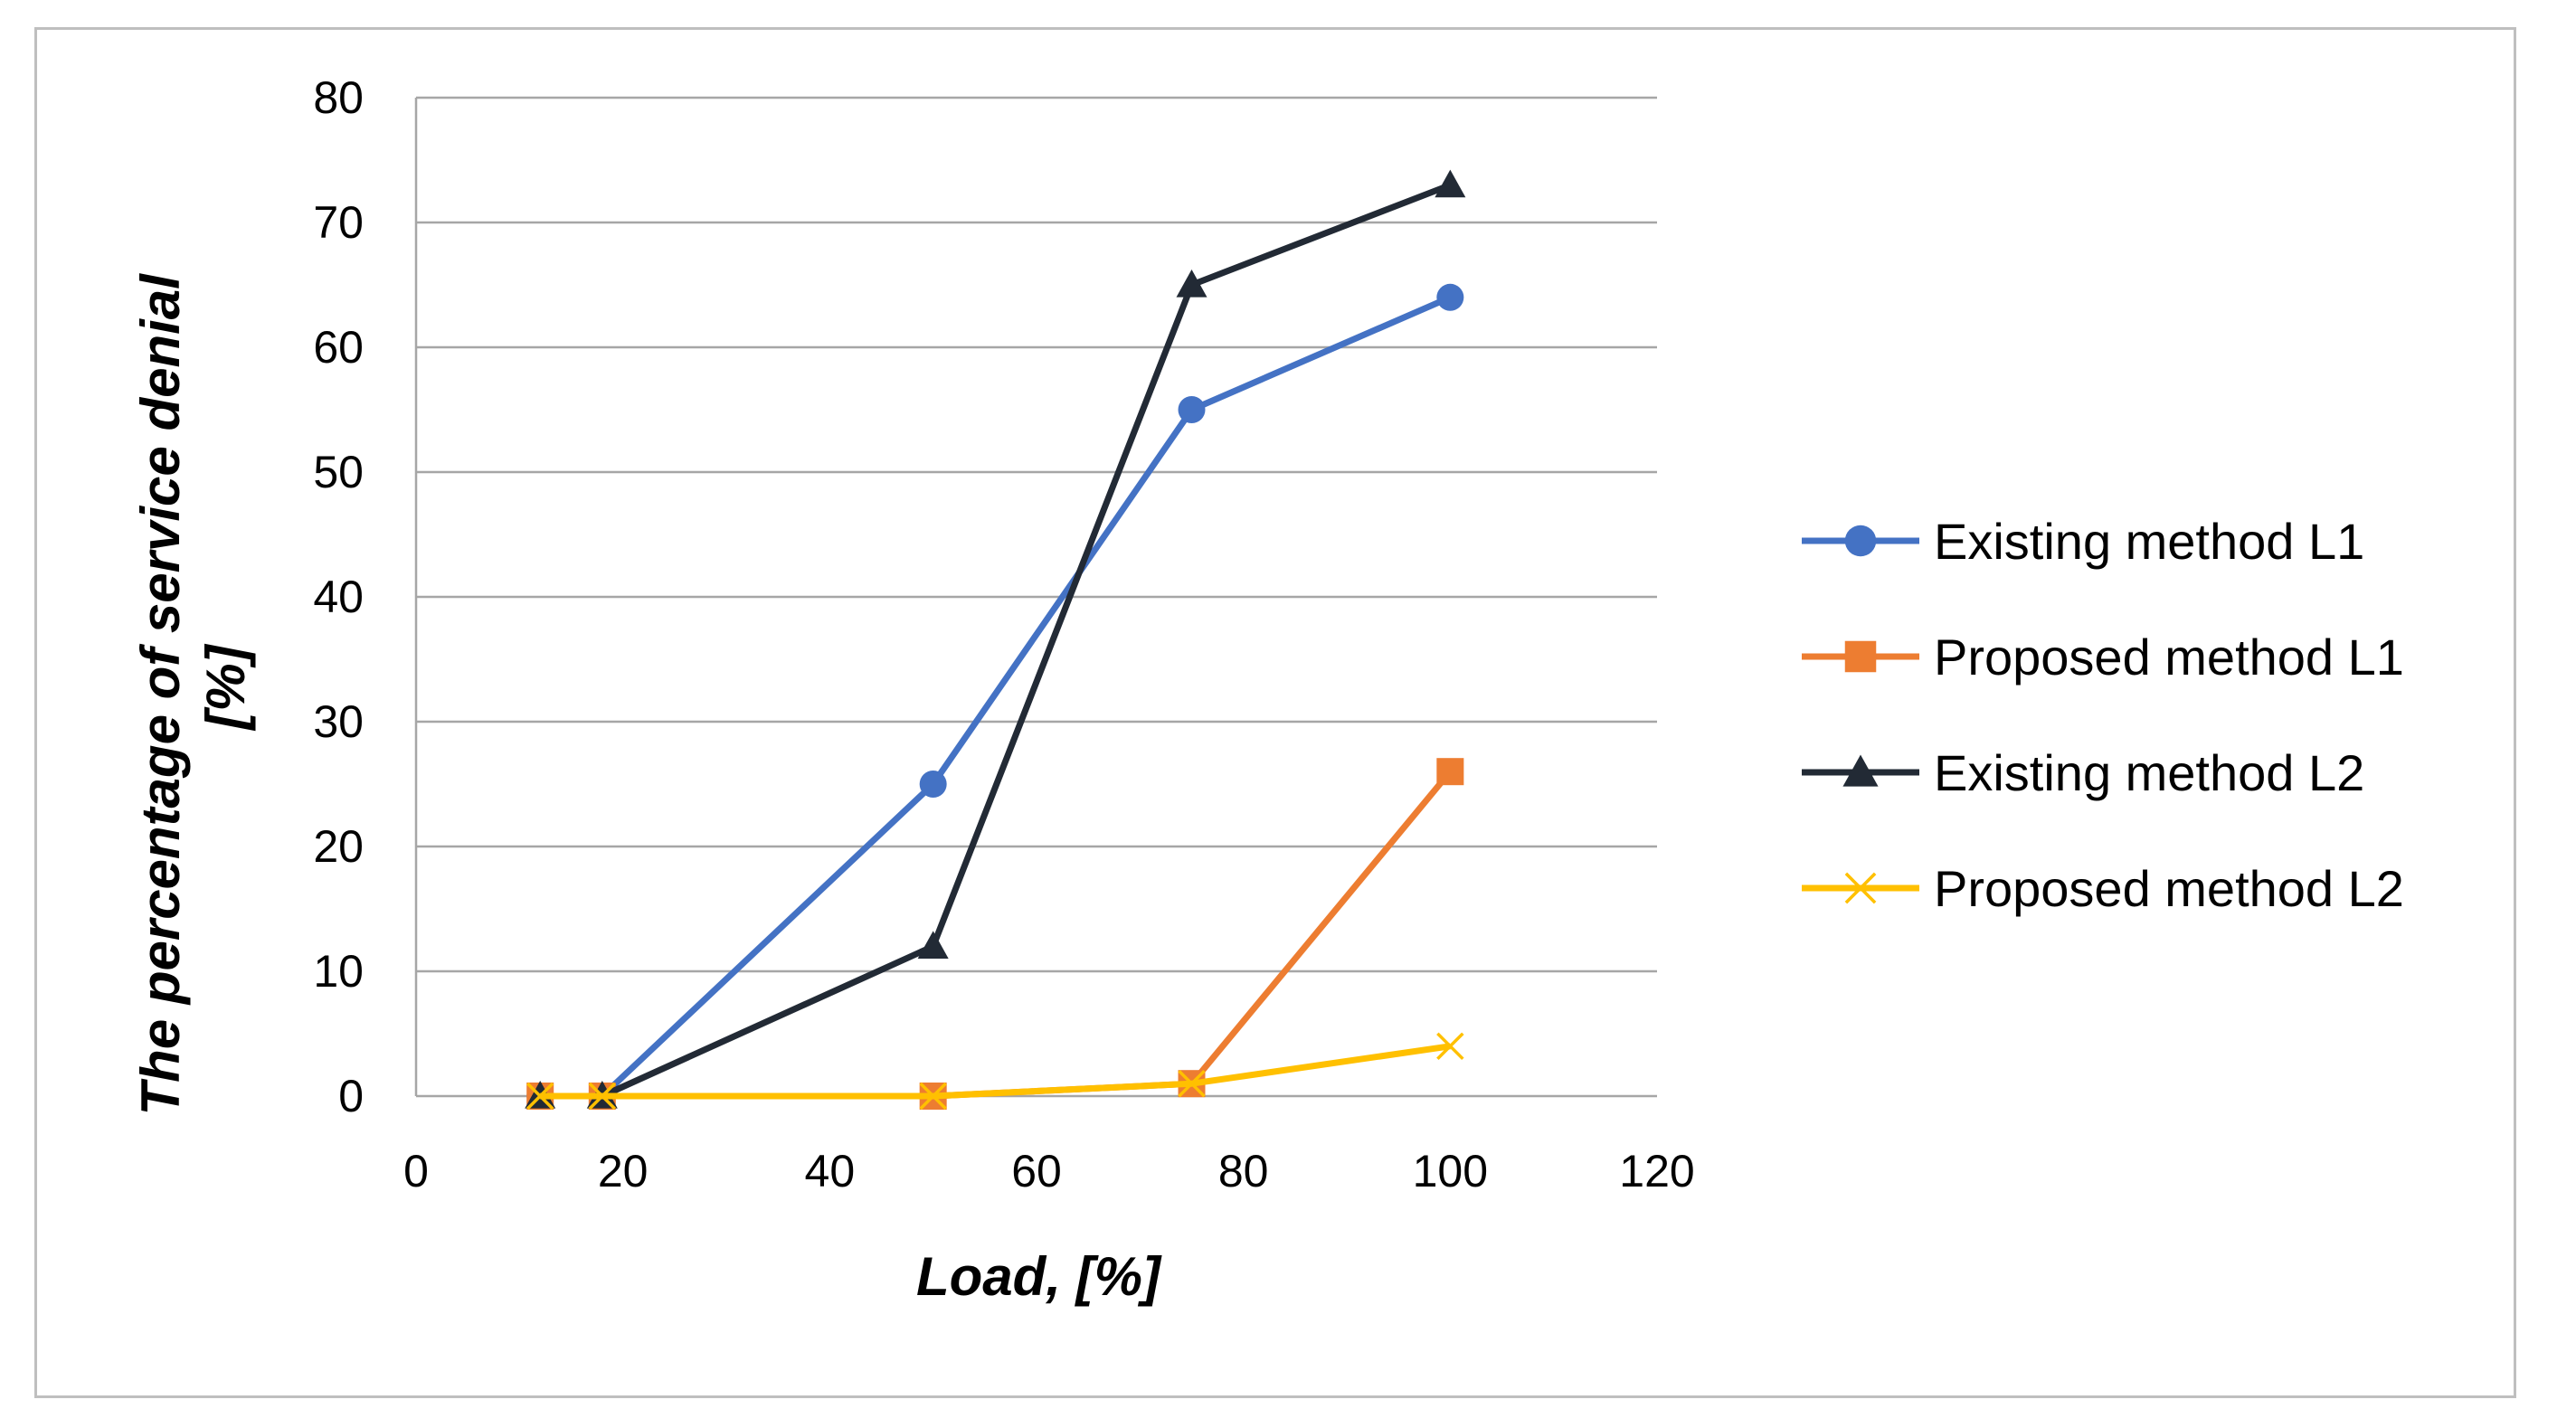 Image resolution: width=2576 pixels, height=1428 pixels. Describe the element at coordinates (339, 597) in the screenshot. I see `y-tick-label: 40` at that location.